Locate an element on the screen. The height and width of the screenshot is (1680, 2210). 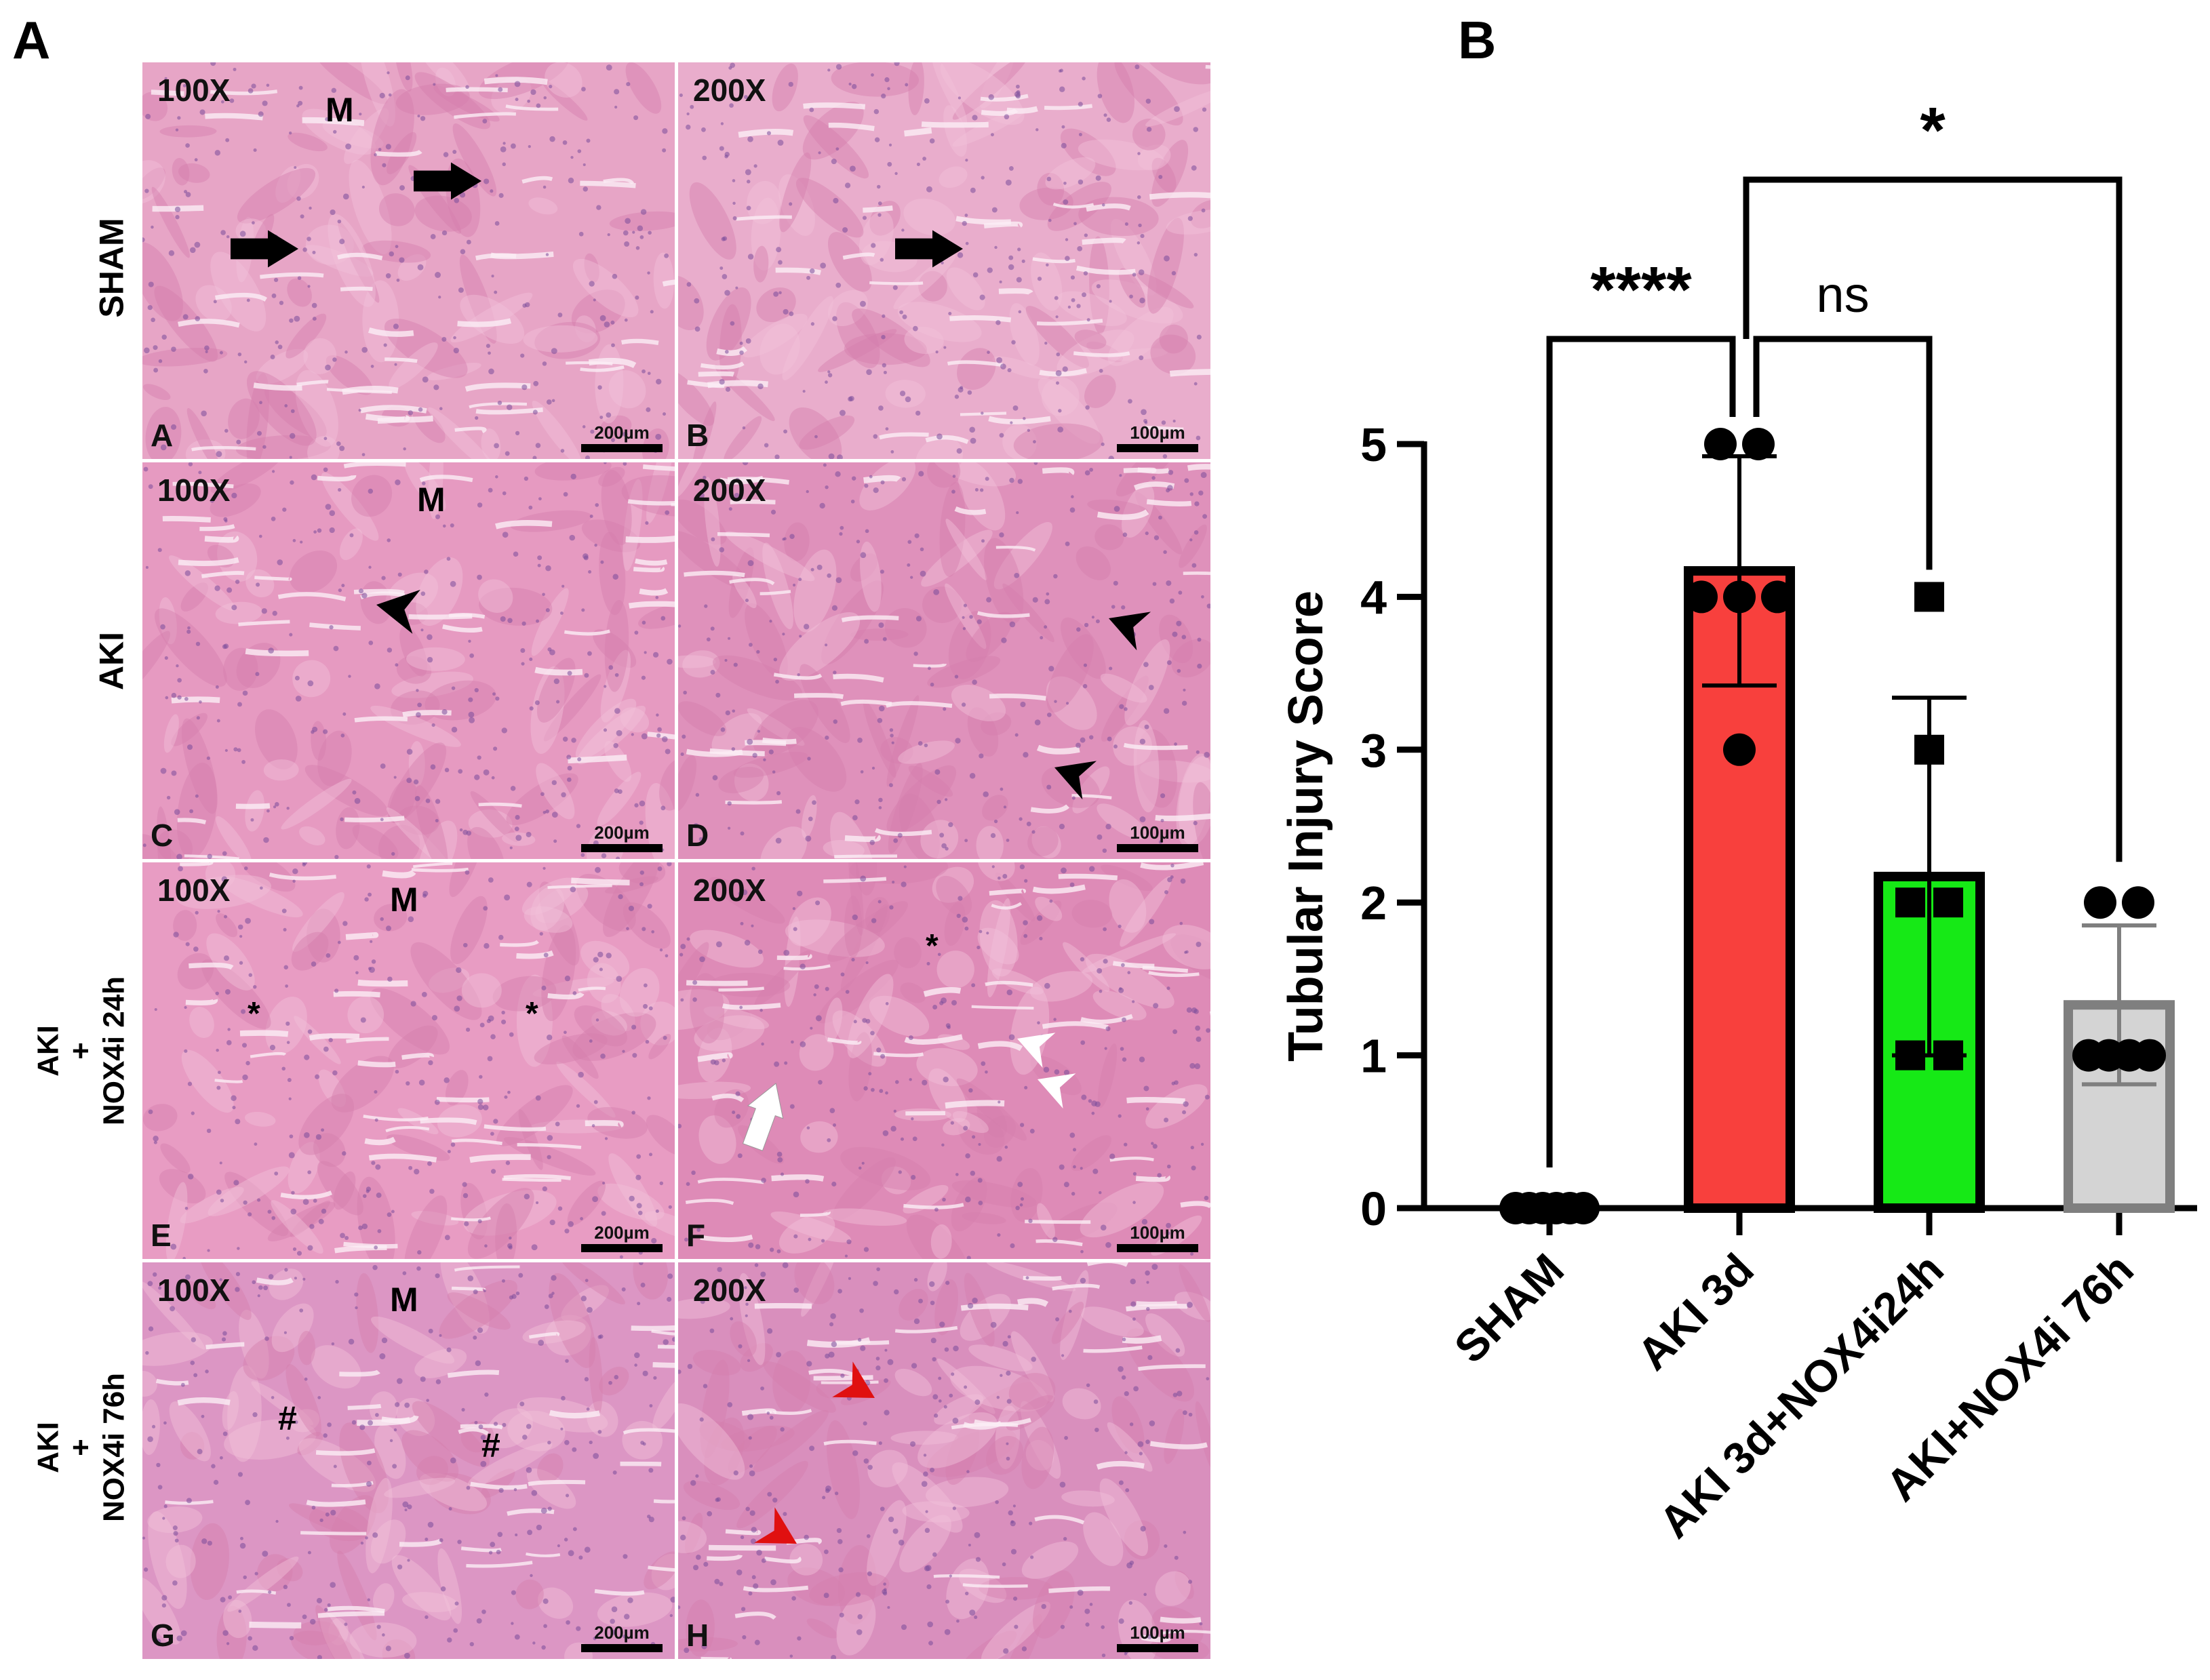
micrograph-f: 200X * F 100µm is located at coordinates (944, 1060).